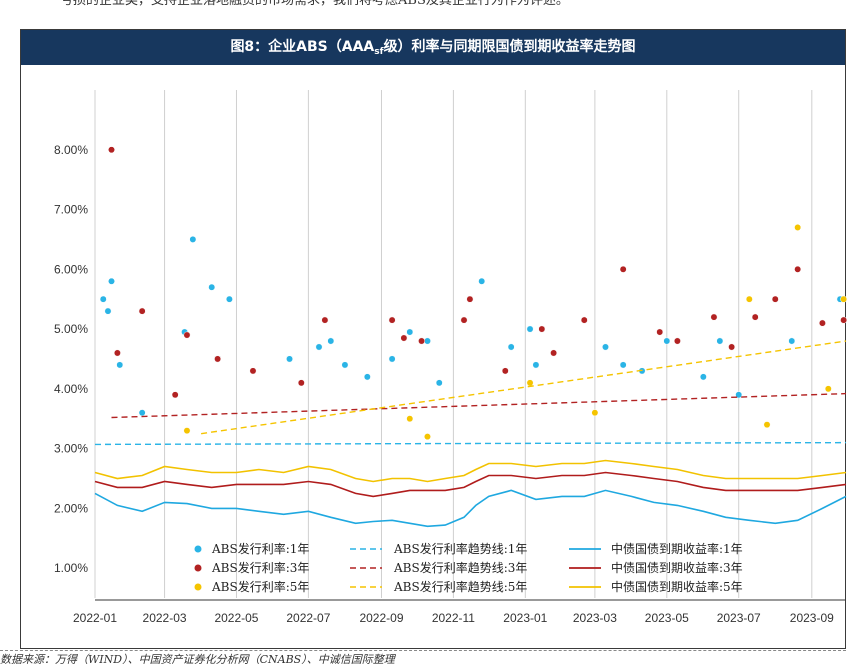 This screenshot has height=668, width=847. Describe the element at coordinates (739, 618) in the screenshot. I see `x-tick-label: 2023-07` at that location.